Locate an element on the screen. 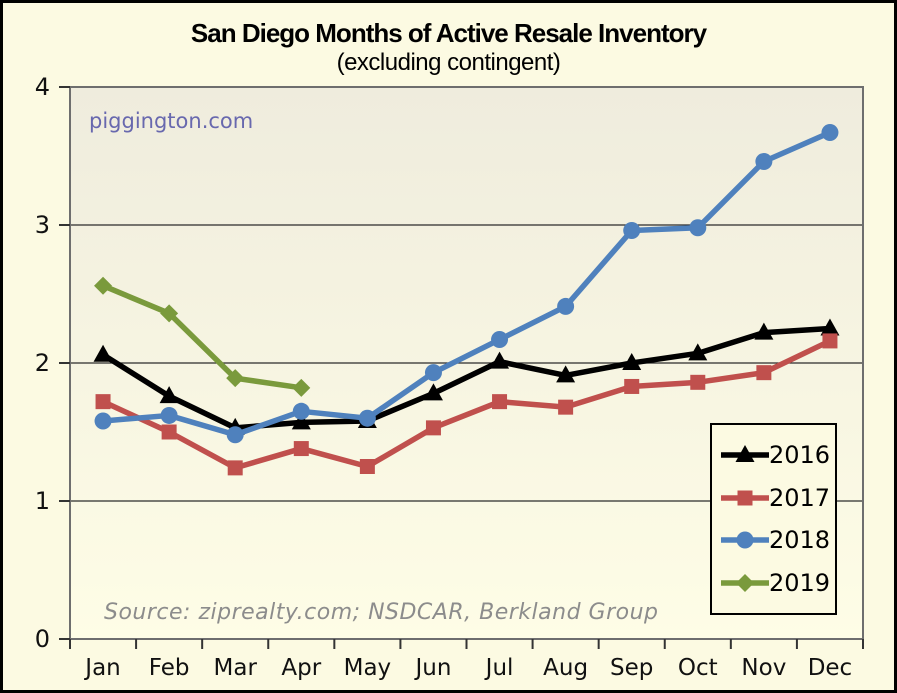 The image size is (897, 693). y-axis-label: 0 is located at coordinates (42, 639).